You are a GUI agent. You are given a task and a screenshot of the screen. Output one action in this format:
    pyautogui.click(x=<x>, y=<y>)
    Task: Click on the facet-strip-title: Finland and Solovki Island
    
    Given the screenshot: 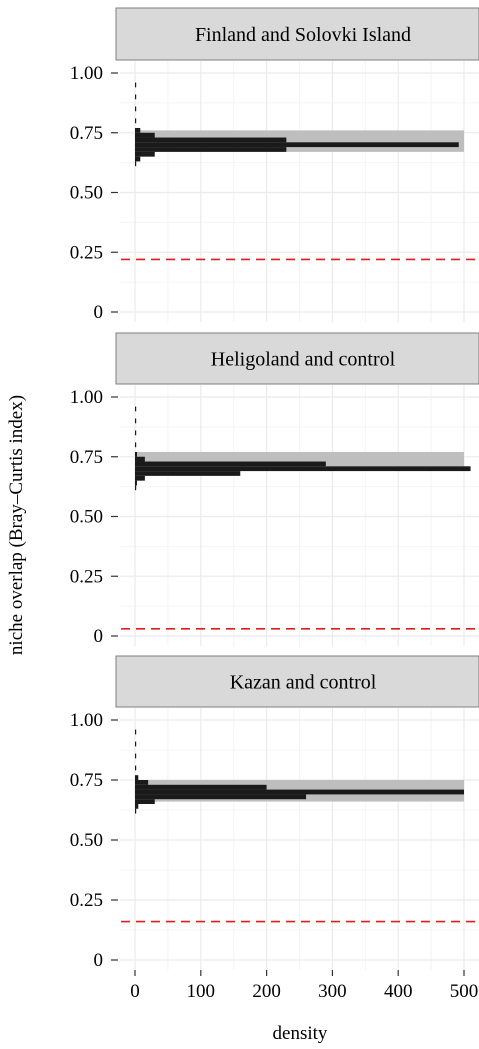 What is the action you would take?
    pyautogui.click(x=303, y=35)
    